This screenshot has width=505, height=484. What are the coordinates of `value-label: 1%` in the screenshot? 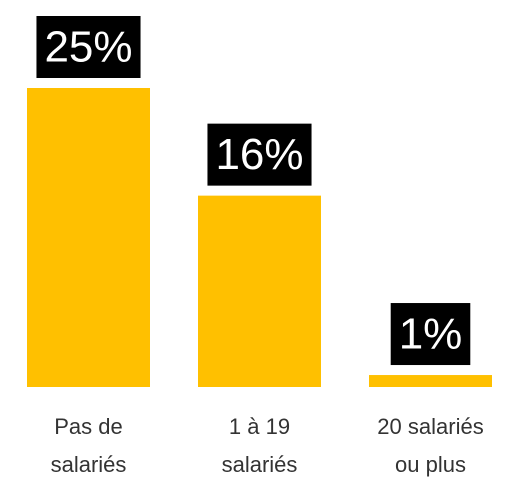 It's located at (431, 334).